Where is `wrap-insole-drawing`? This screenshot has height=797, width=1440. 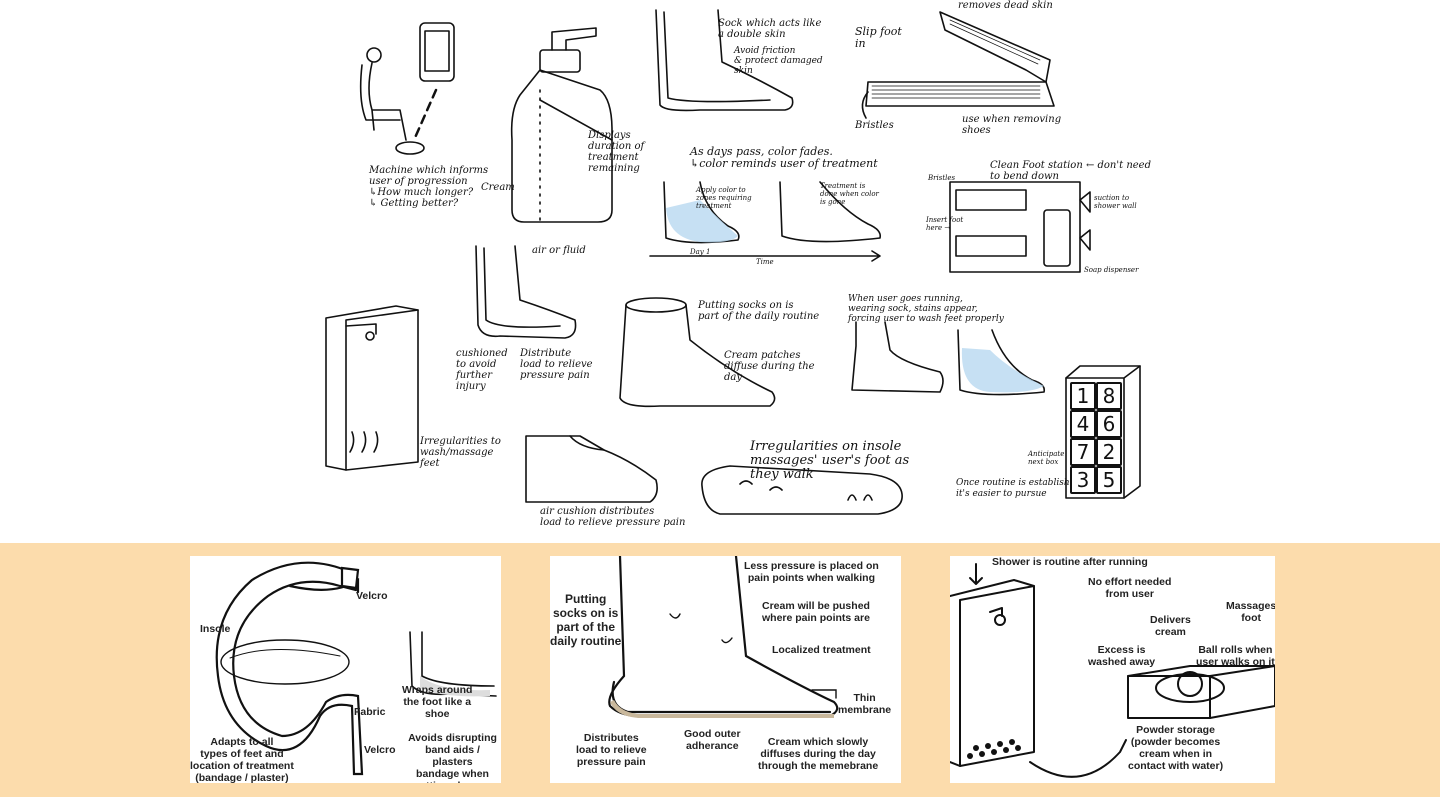
wrap-insole-drawing is located at coordinates (356, 668).